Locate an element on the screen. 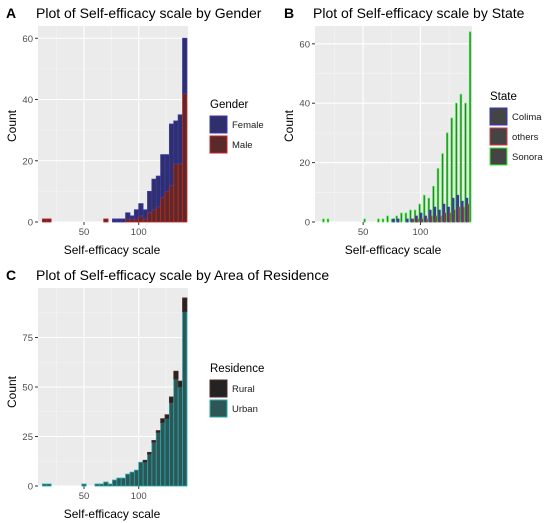  x-axis-title-residence: Self-efficacy scale is located at coordinates (112, 514).